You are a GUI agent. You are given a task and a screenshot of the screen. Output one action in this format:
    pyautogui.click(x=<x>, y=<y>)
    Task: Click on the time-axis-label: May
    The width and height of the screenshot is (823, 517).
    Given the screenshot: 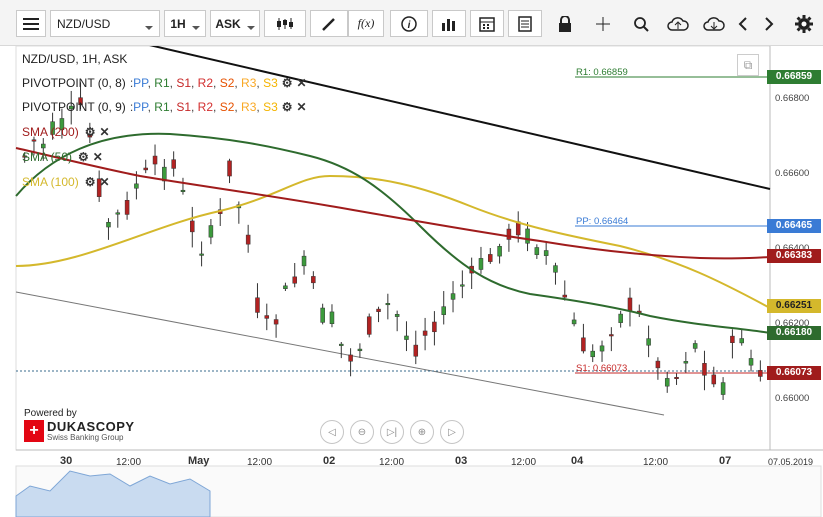 What is the action you would take?
    pyautogui.click(x=199, y=461)
    